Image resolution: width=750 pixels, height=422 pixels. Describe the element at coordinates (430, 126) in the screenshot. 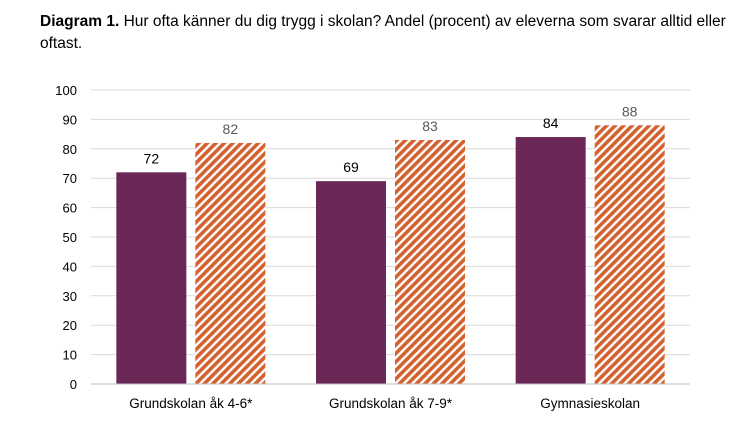

I see `data-label: 83` at that location.